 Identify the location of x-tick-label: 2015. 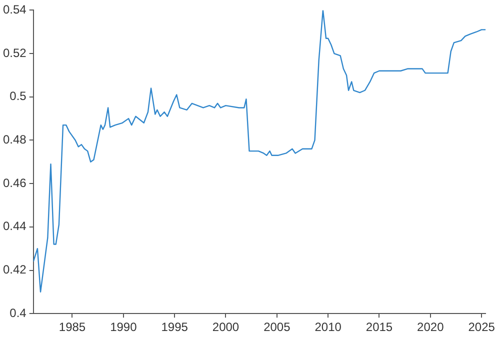
(379, 327).